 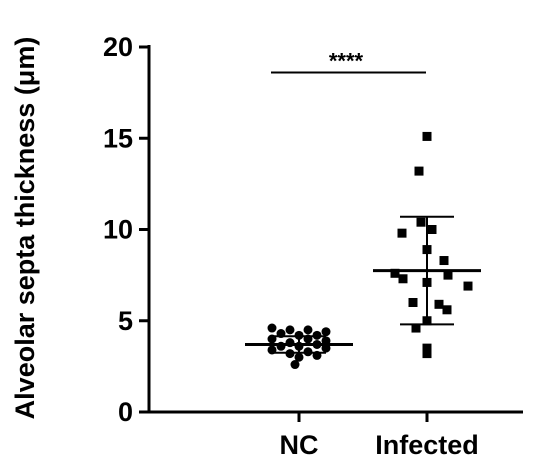 I want to click on y-tick-label: 5, so click(x=125, y=321).